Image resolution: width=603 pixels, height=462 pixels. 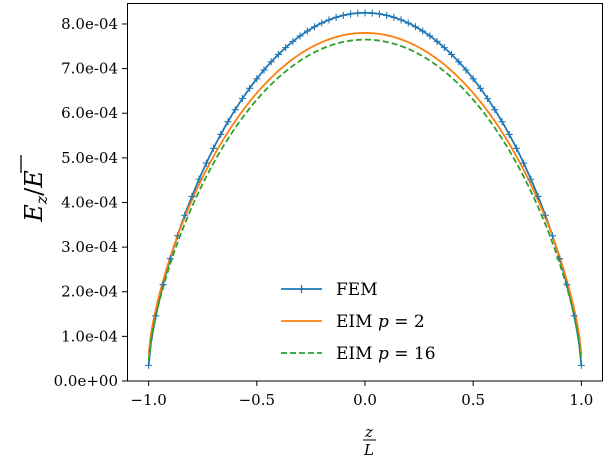 I want to click on legend-marker-fem, so click(x=301, y=289).